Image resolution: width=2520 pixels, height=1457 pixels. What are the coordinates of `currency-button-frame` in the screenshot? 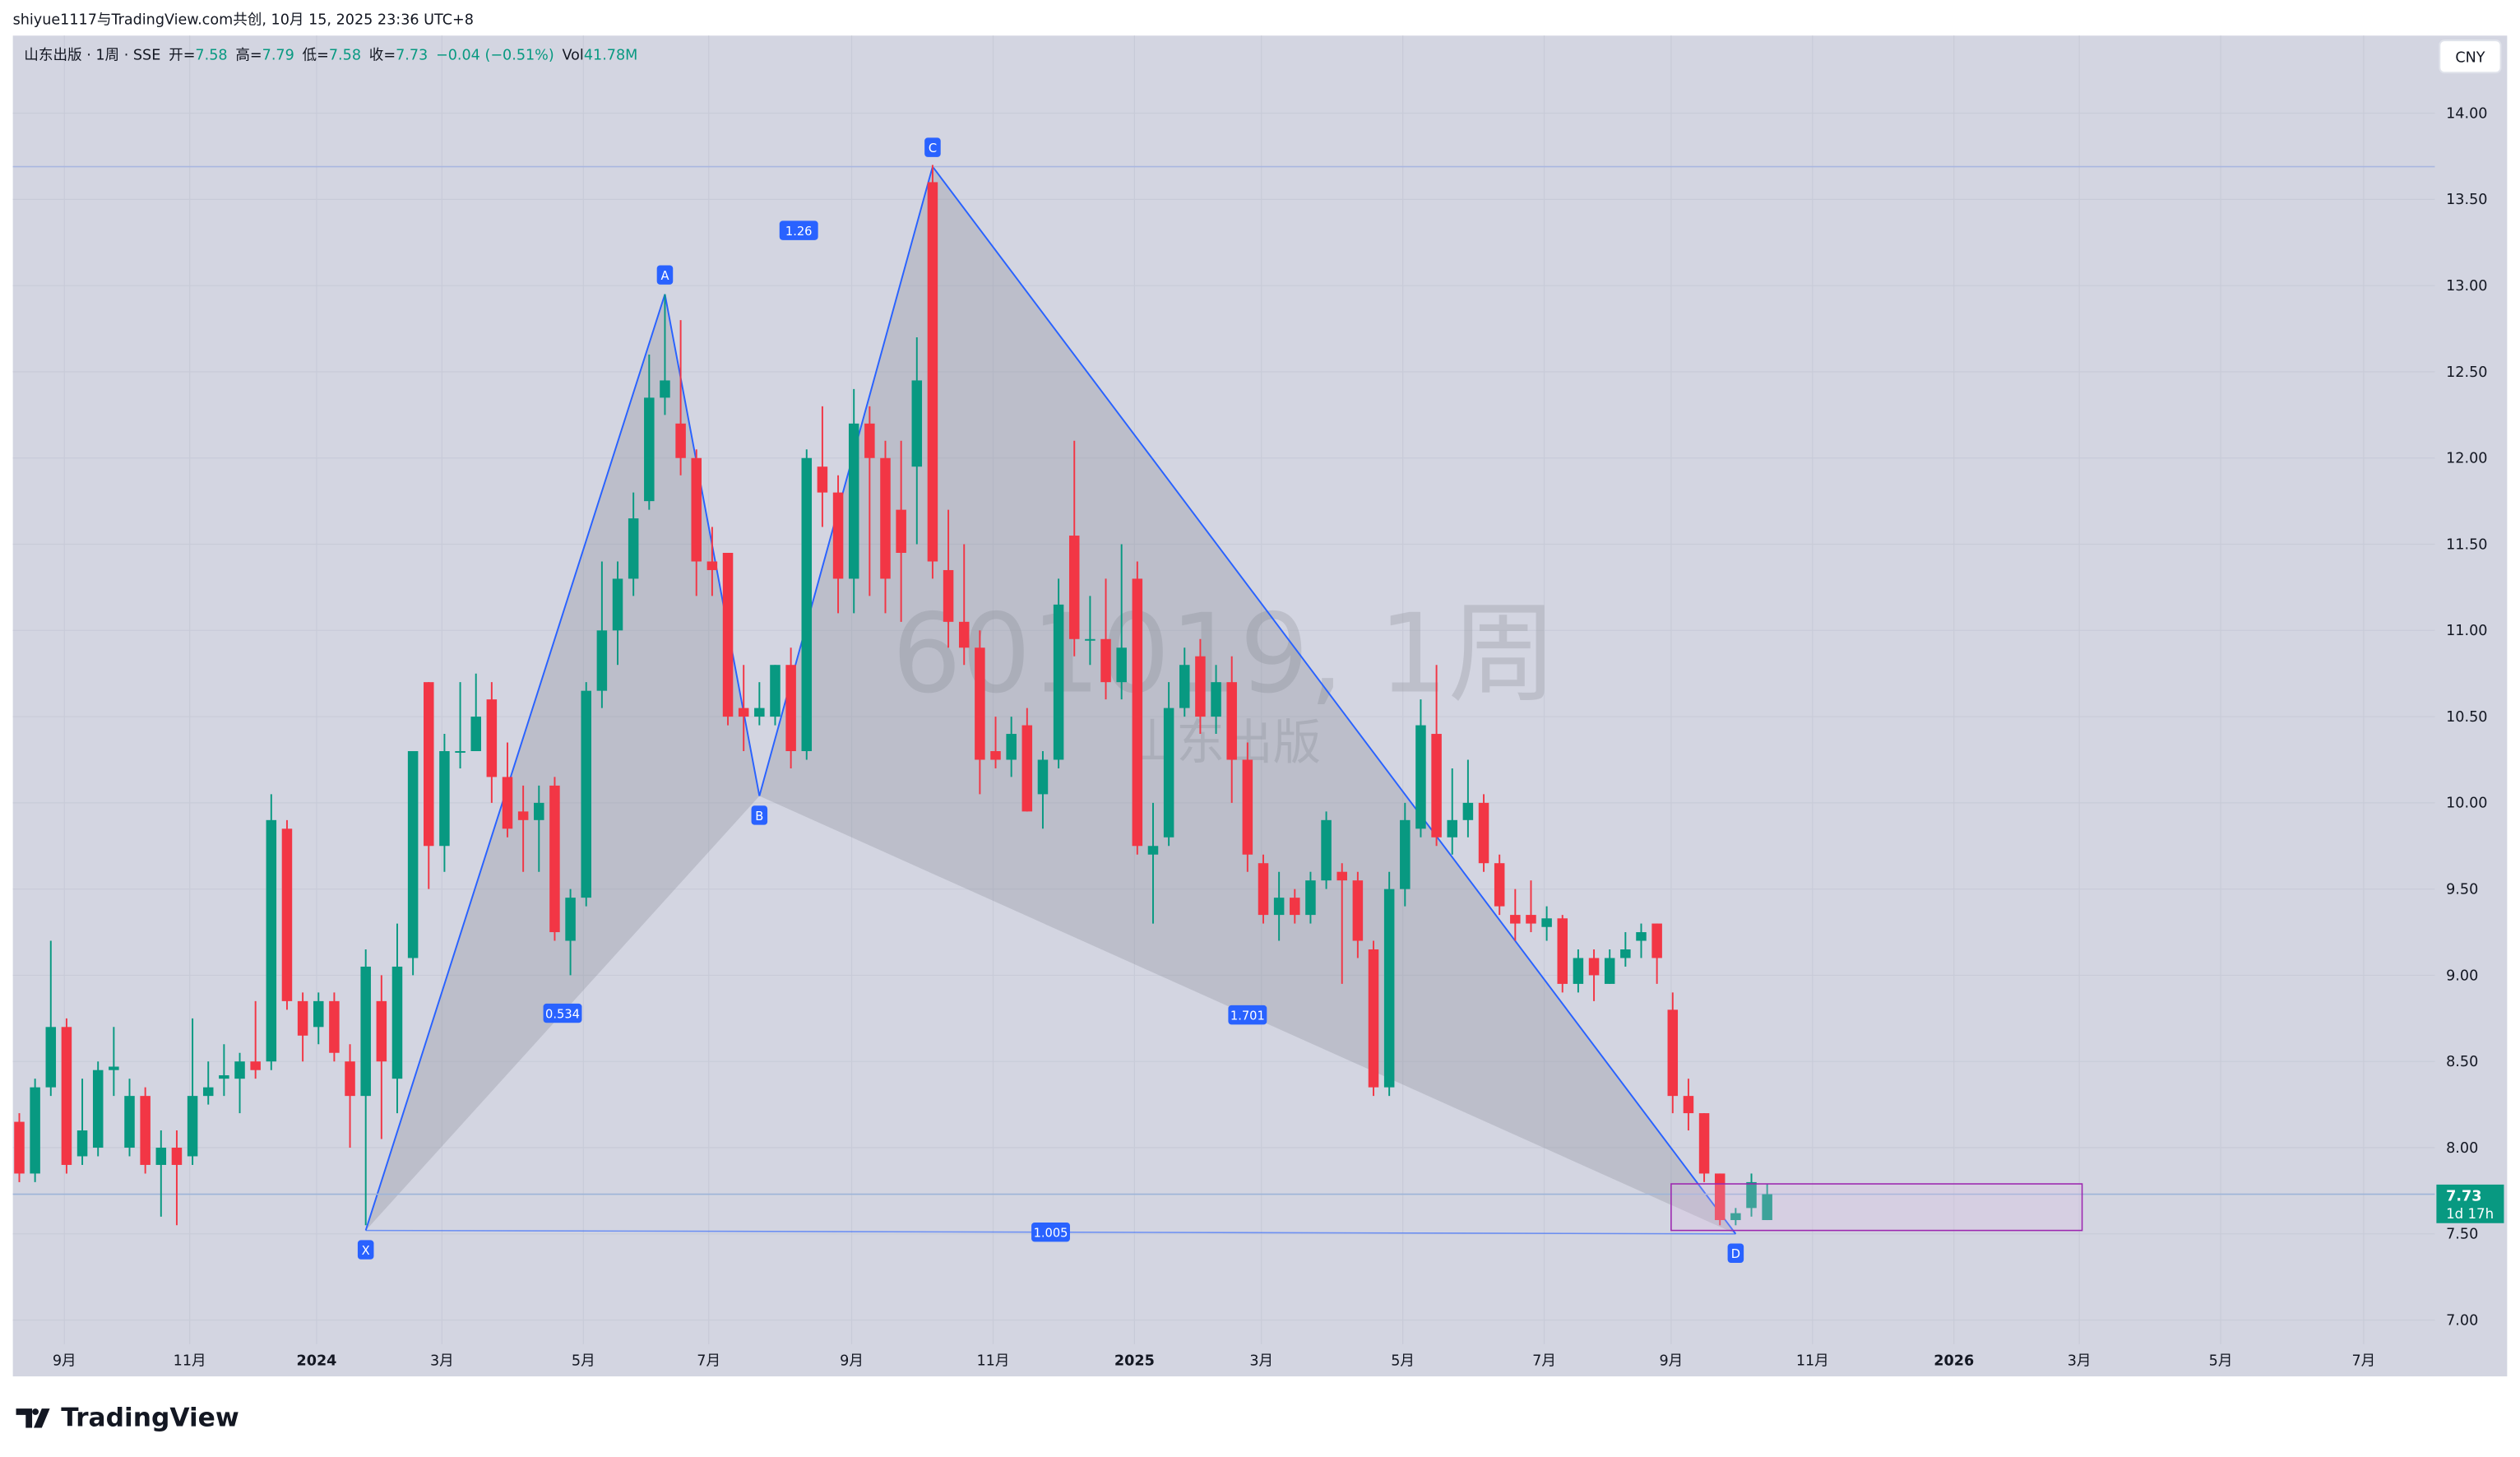 It's located at (2470, 56).